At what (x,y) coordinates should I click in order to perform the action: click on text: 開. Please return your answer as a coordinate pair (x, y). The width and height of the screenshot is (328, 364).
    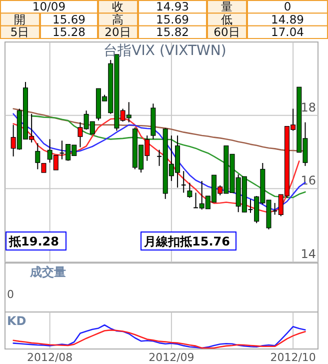
    Looking at the image, I should click on (20, 19).